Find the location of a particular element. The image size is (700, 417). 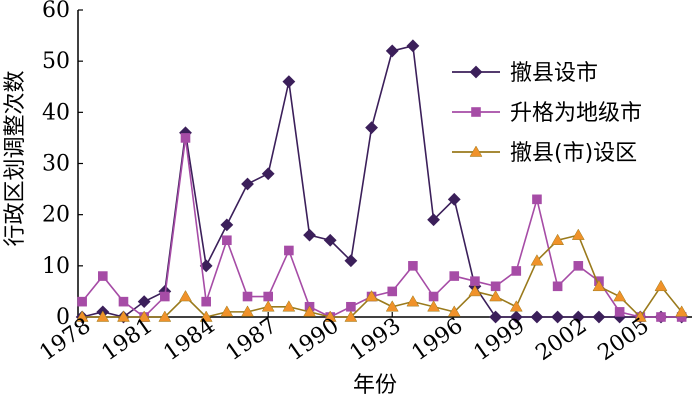

y-tick-label: 50 is located at coordinates (56, 61).